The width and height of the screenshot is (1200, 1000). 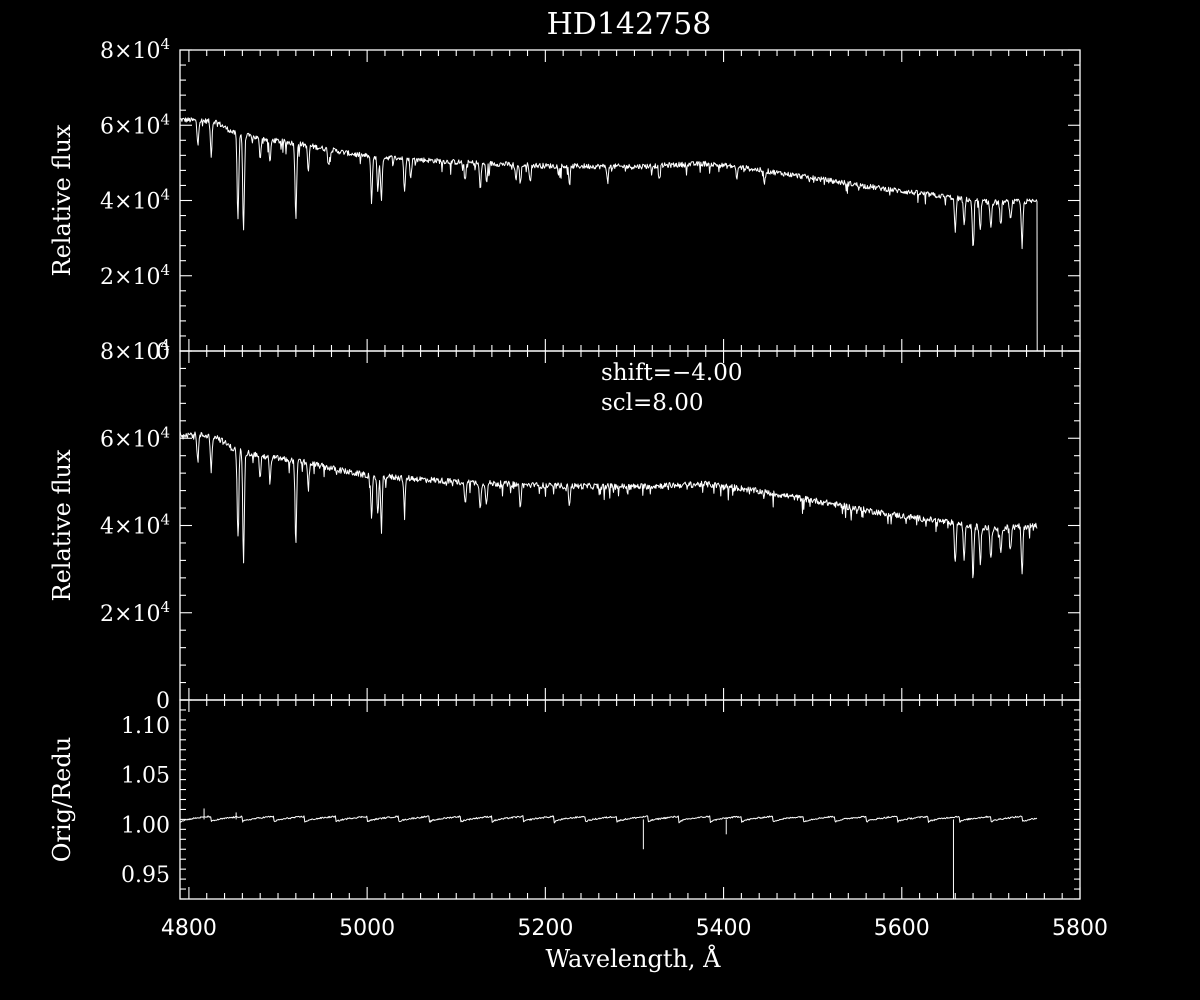 What do you see at coordinates (629, 24) in the screenshot?
I see `chart-title: HD142758` at bounding box center [629, 24].